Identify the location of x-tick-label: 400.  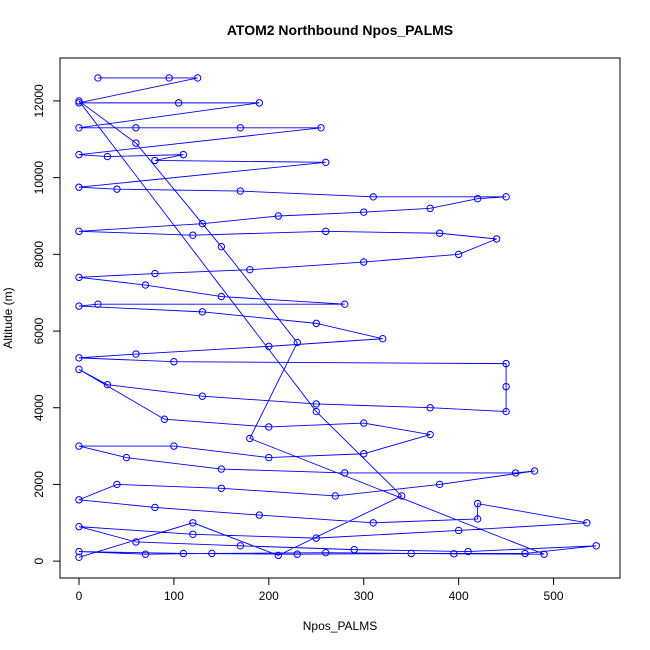
(459, 596).